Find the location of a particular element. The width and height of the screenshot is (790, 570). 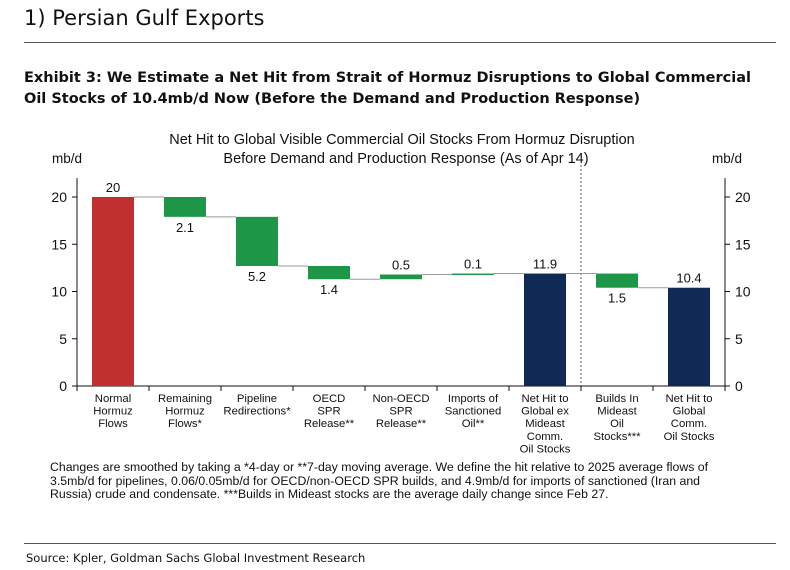

category-label: OECD SPR Release** is located at coordinates (329, 411).